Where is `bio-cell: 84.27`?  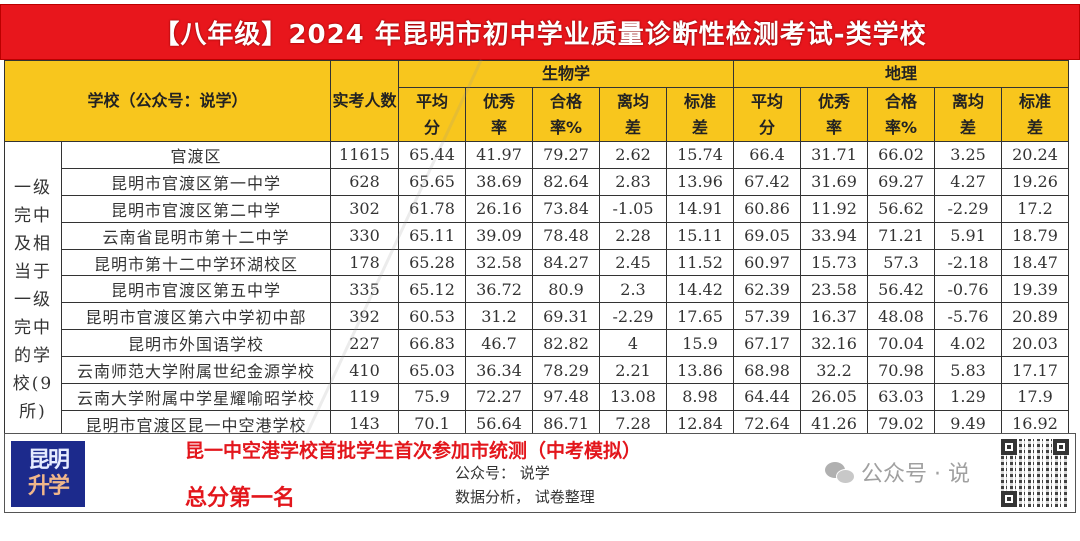
bio-cell: 84.27 is located at coordinates (566, 262).